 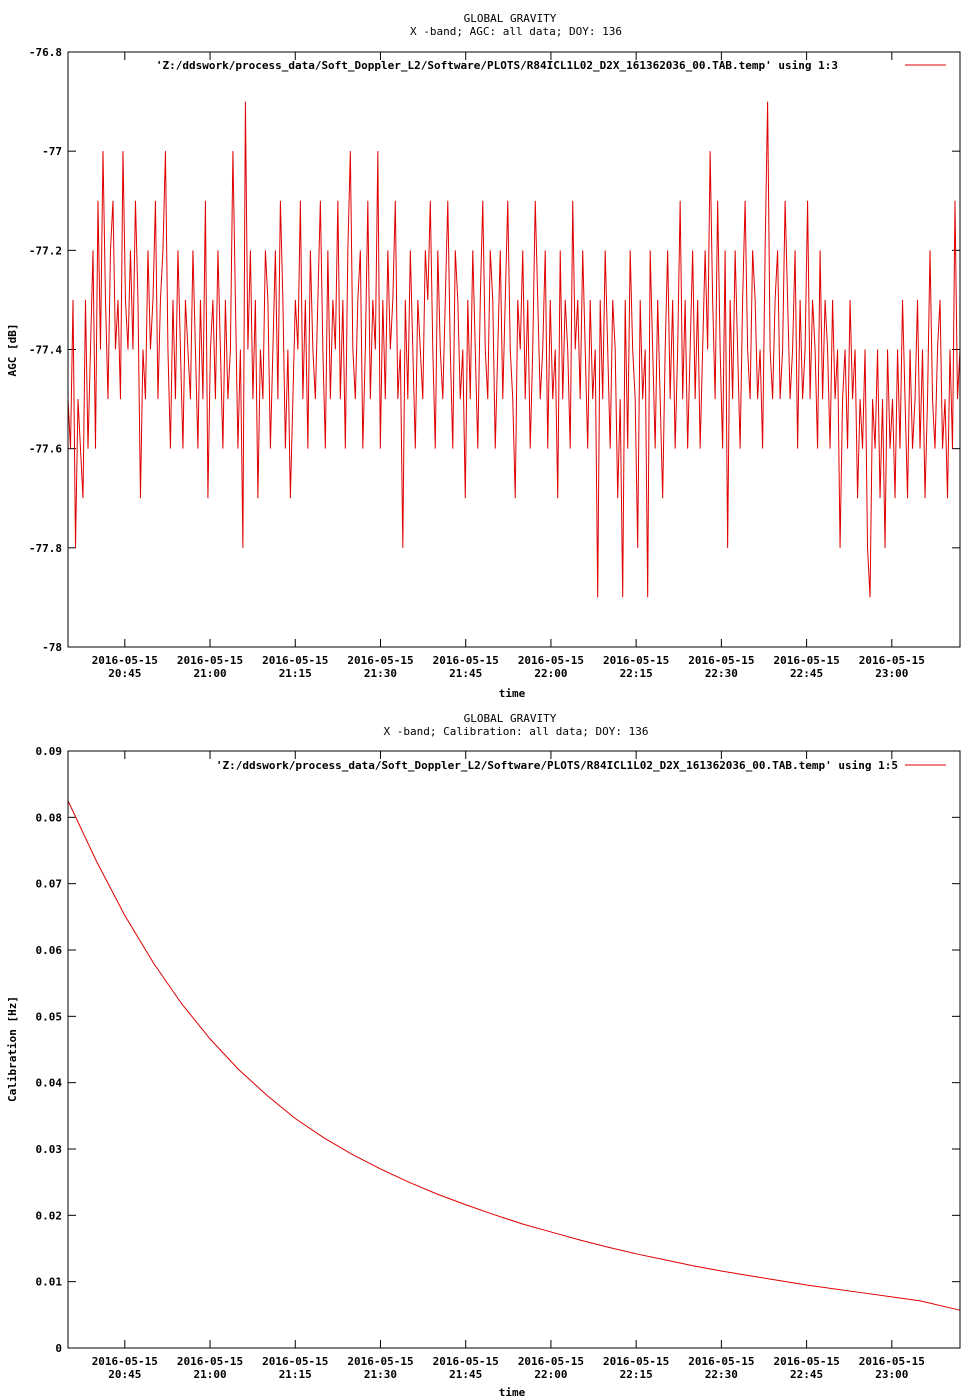 What do you see at coordinates (209, 1374) in the screenshot?
I see `calibration-x-tick-time: 21:00` at bounding box center [209, 1374].